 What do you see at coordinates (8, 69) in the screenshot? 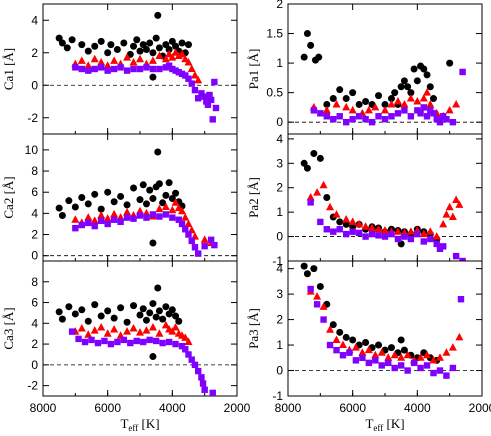
I see `y-axis-title: Ca1 [Å]` at bounding box center [8, 69].